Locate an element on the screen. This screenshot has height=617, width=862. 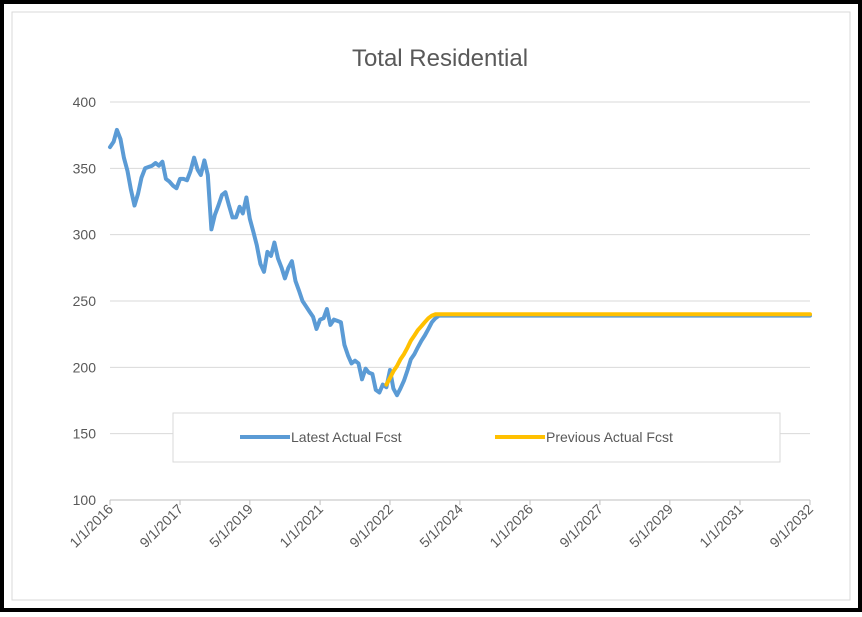
series-line is located at coordinates (598, 349).